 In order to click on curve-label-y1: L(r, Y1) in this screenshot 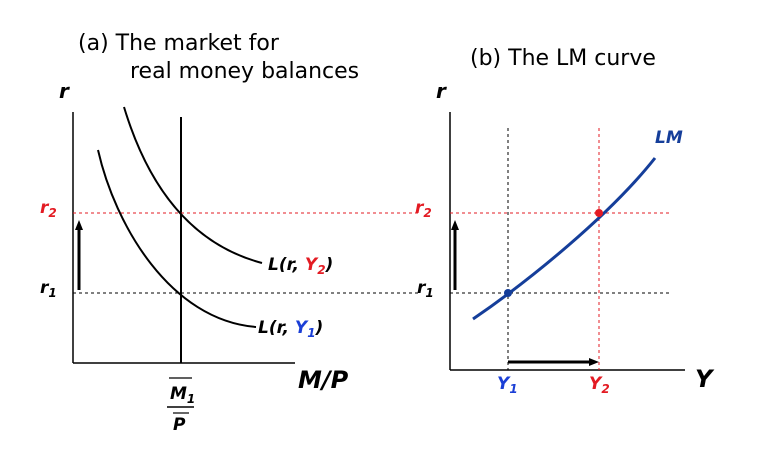, I will do `click(290, 329)`.